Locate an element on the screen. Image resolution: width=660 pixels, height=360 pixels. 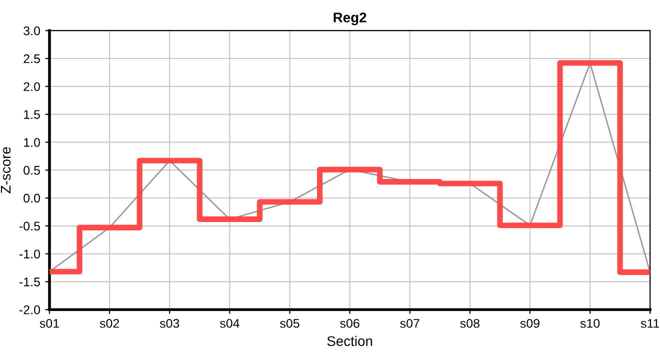
x-tick-label: s08 is located at coordinates (470, 323).